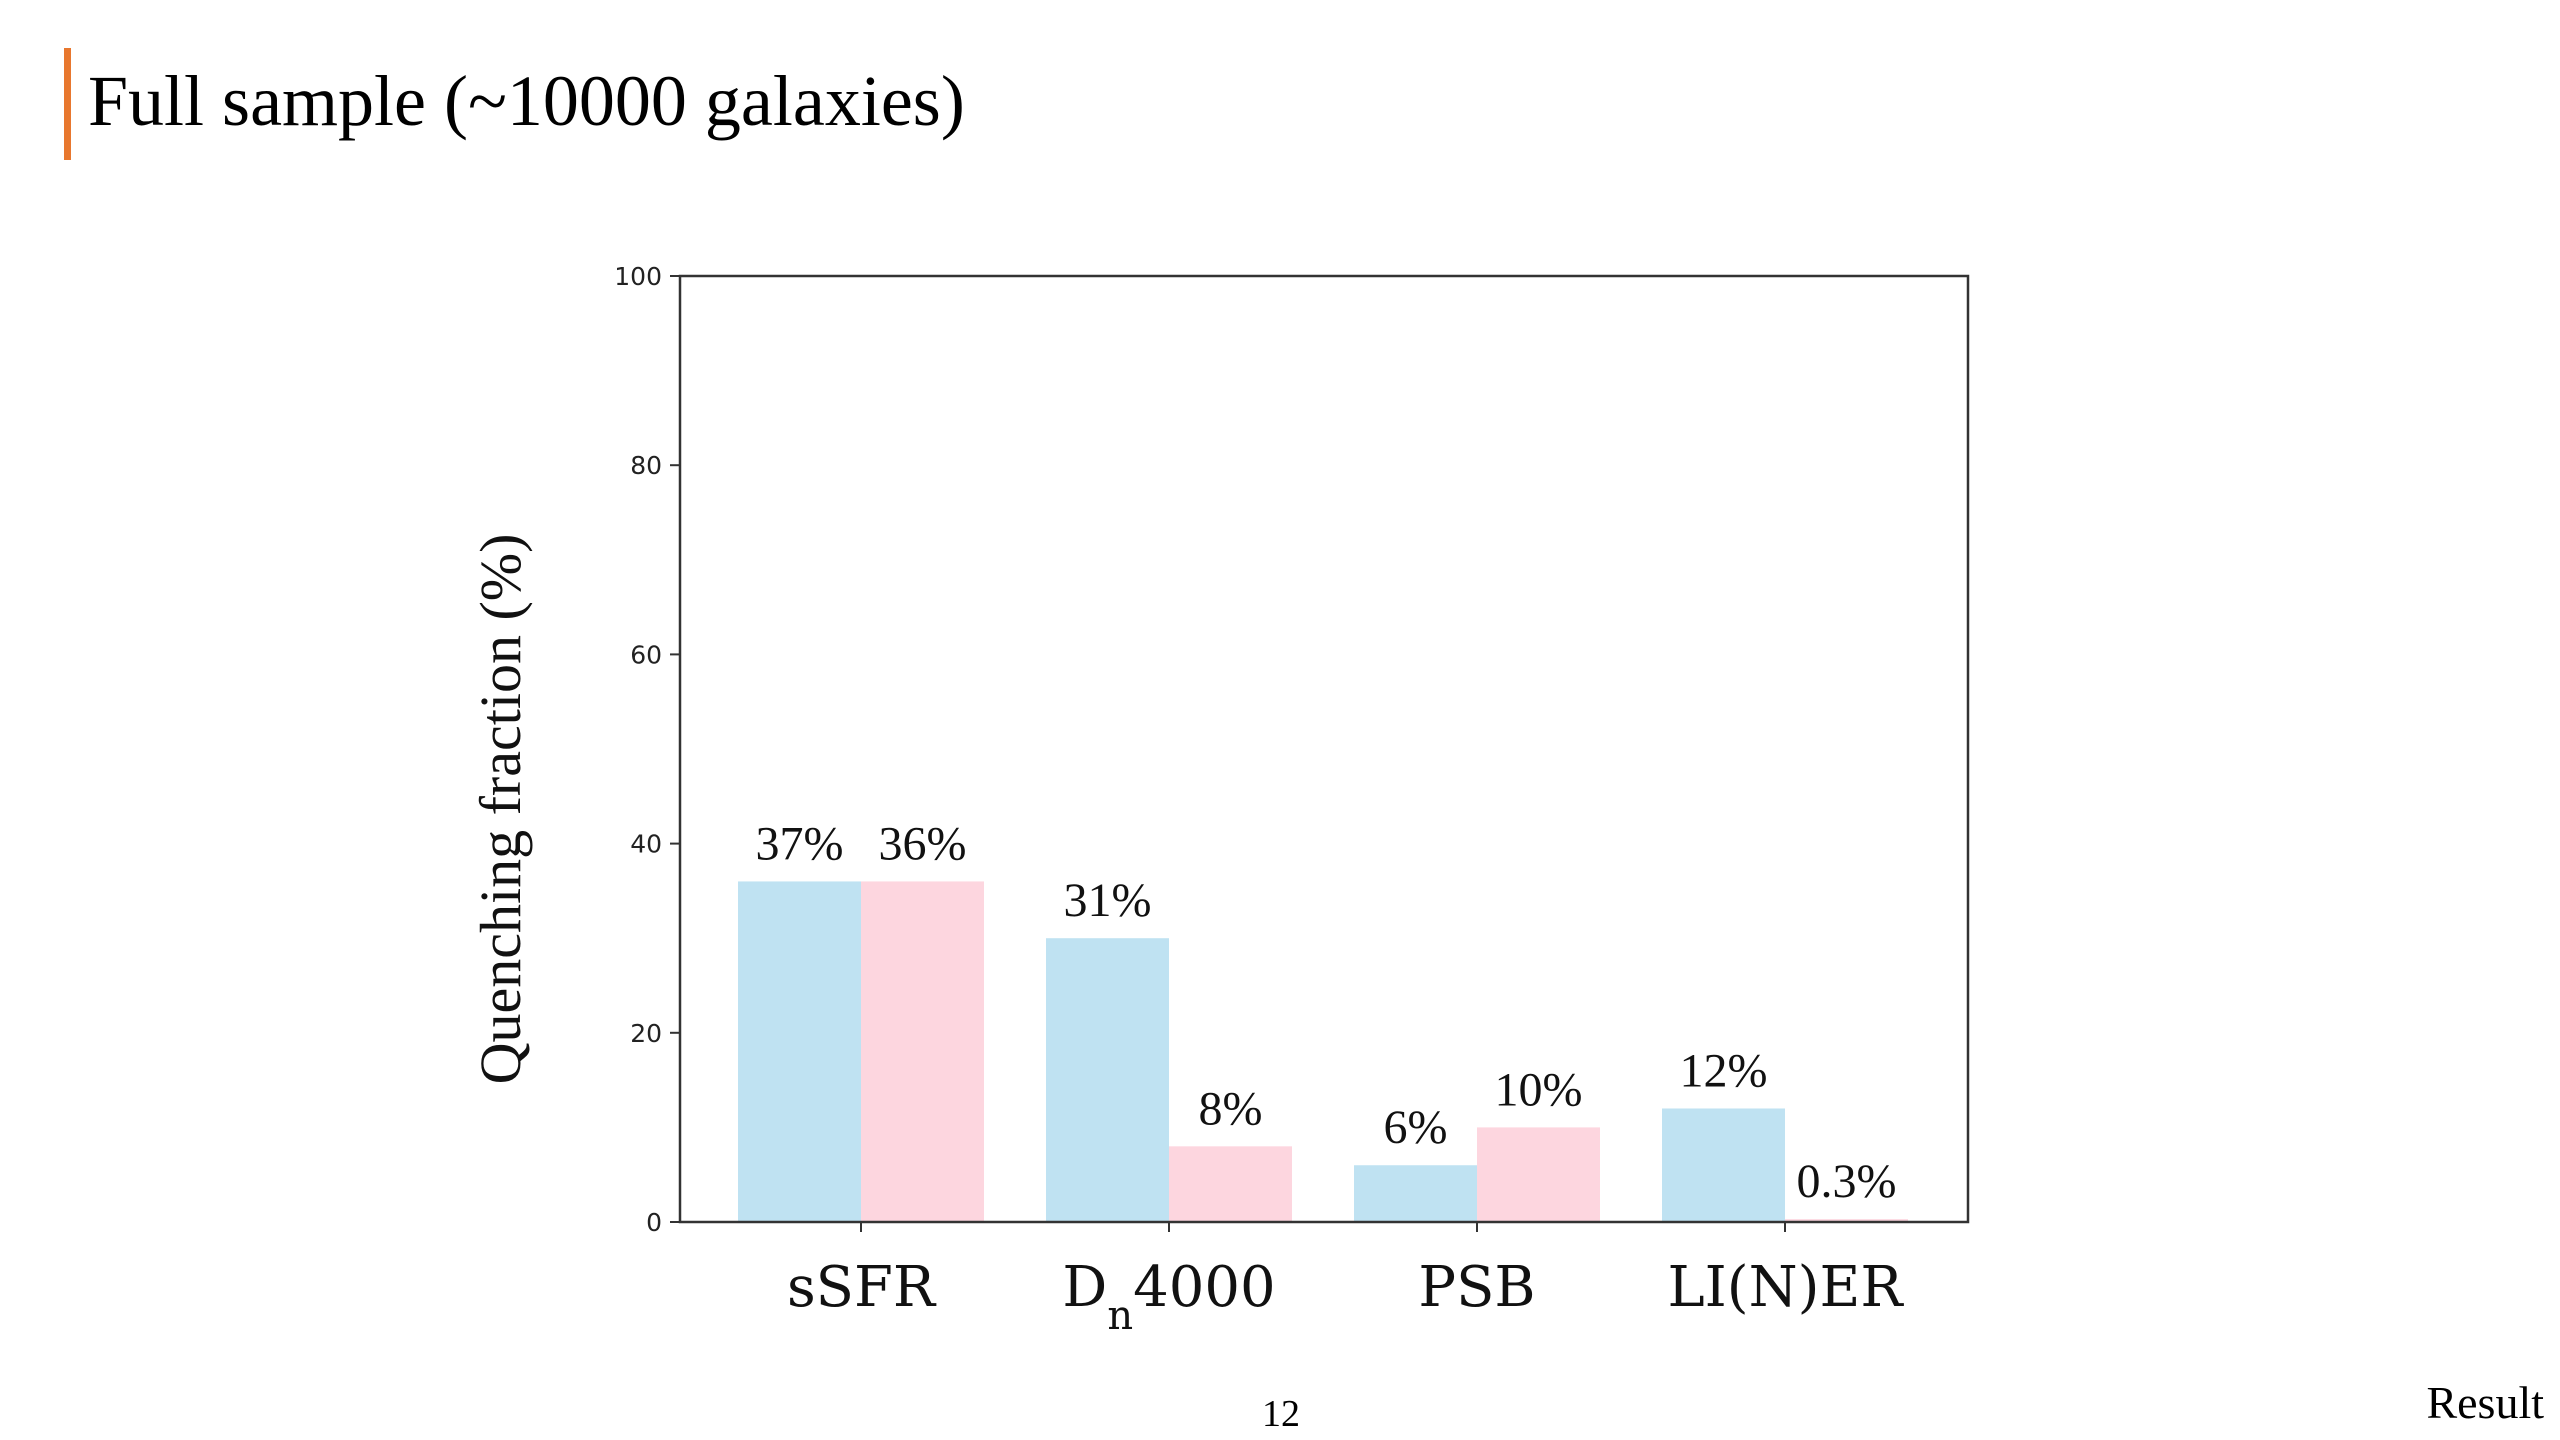 The image size is (2560, 1440). I want to click on value-label: 31%, so click(1108, 900).